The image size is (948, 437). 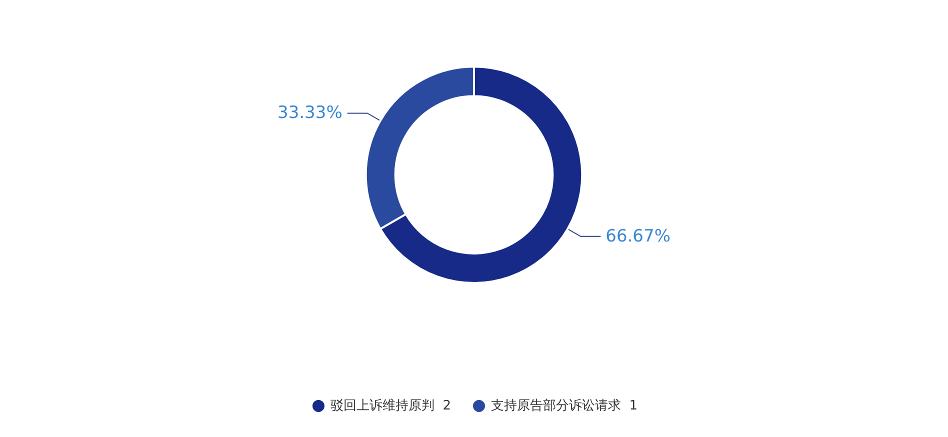 What do you see at coordinates (564, 406) in the screenshot?
I see `legend-label: 支持原告部分诉讼请求 1` at bounding box center [564, 406].